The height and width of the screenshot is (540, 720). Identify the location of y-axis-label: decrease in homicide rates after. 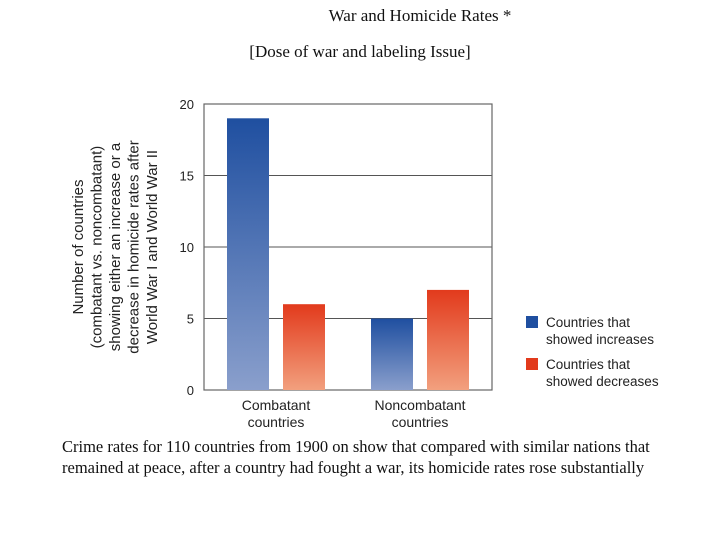
(134, 246).